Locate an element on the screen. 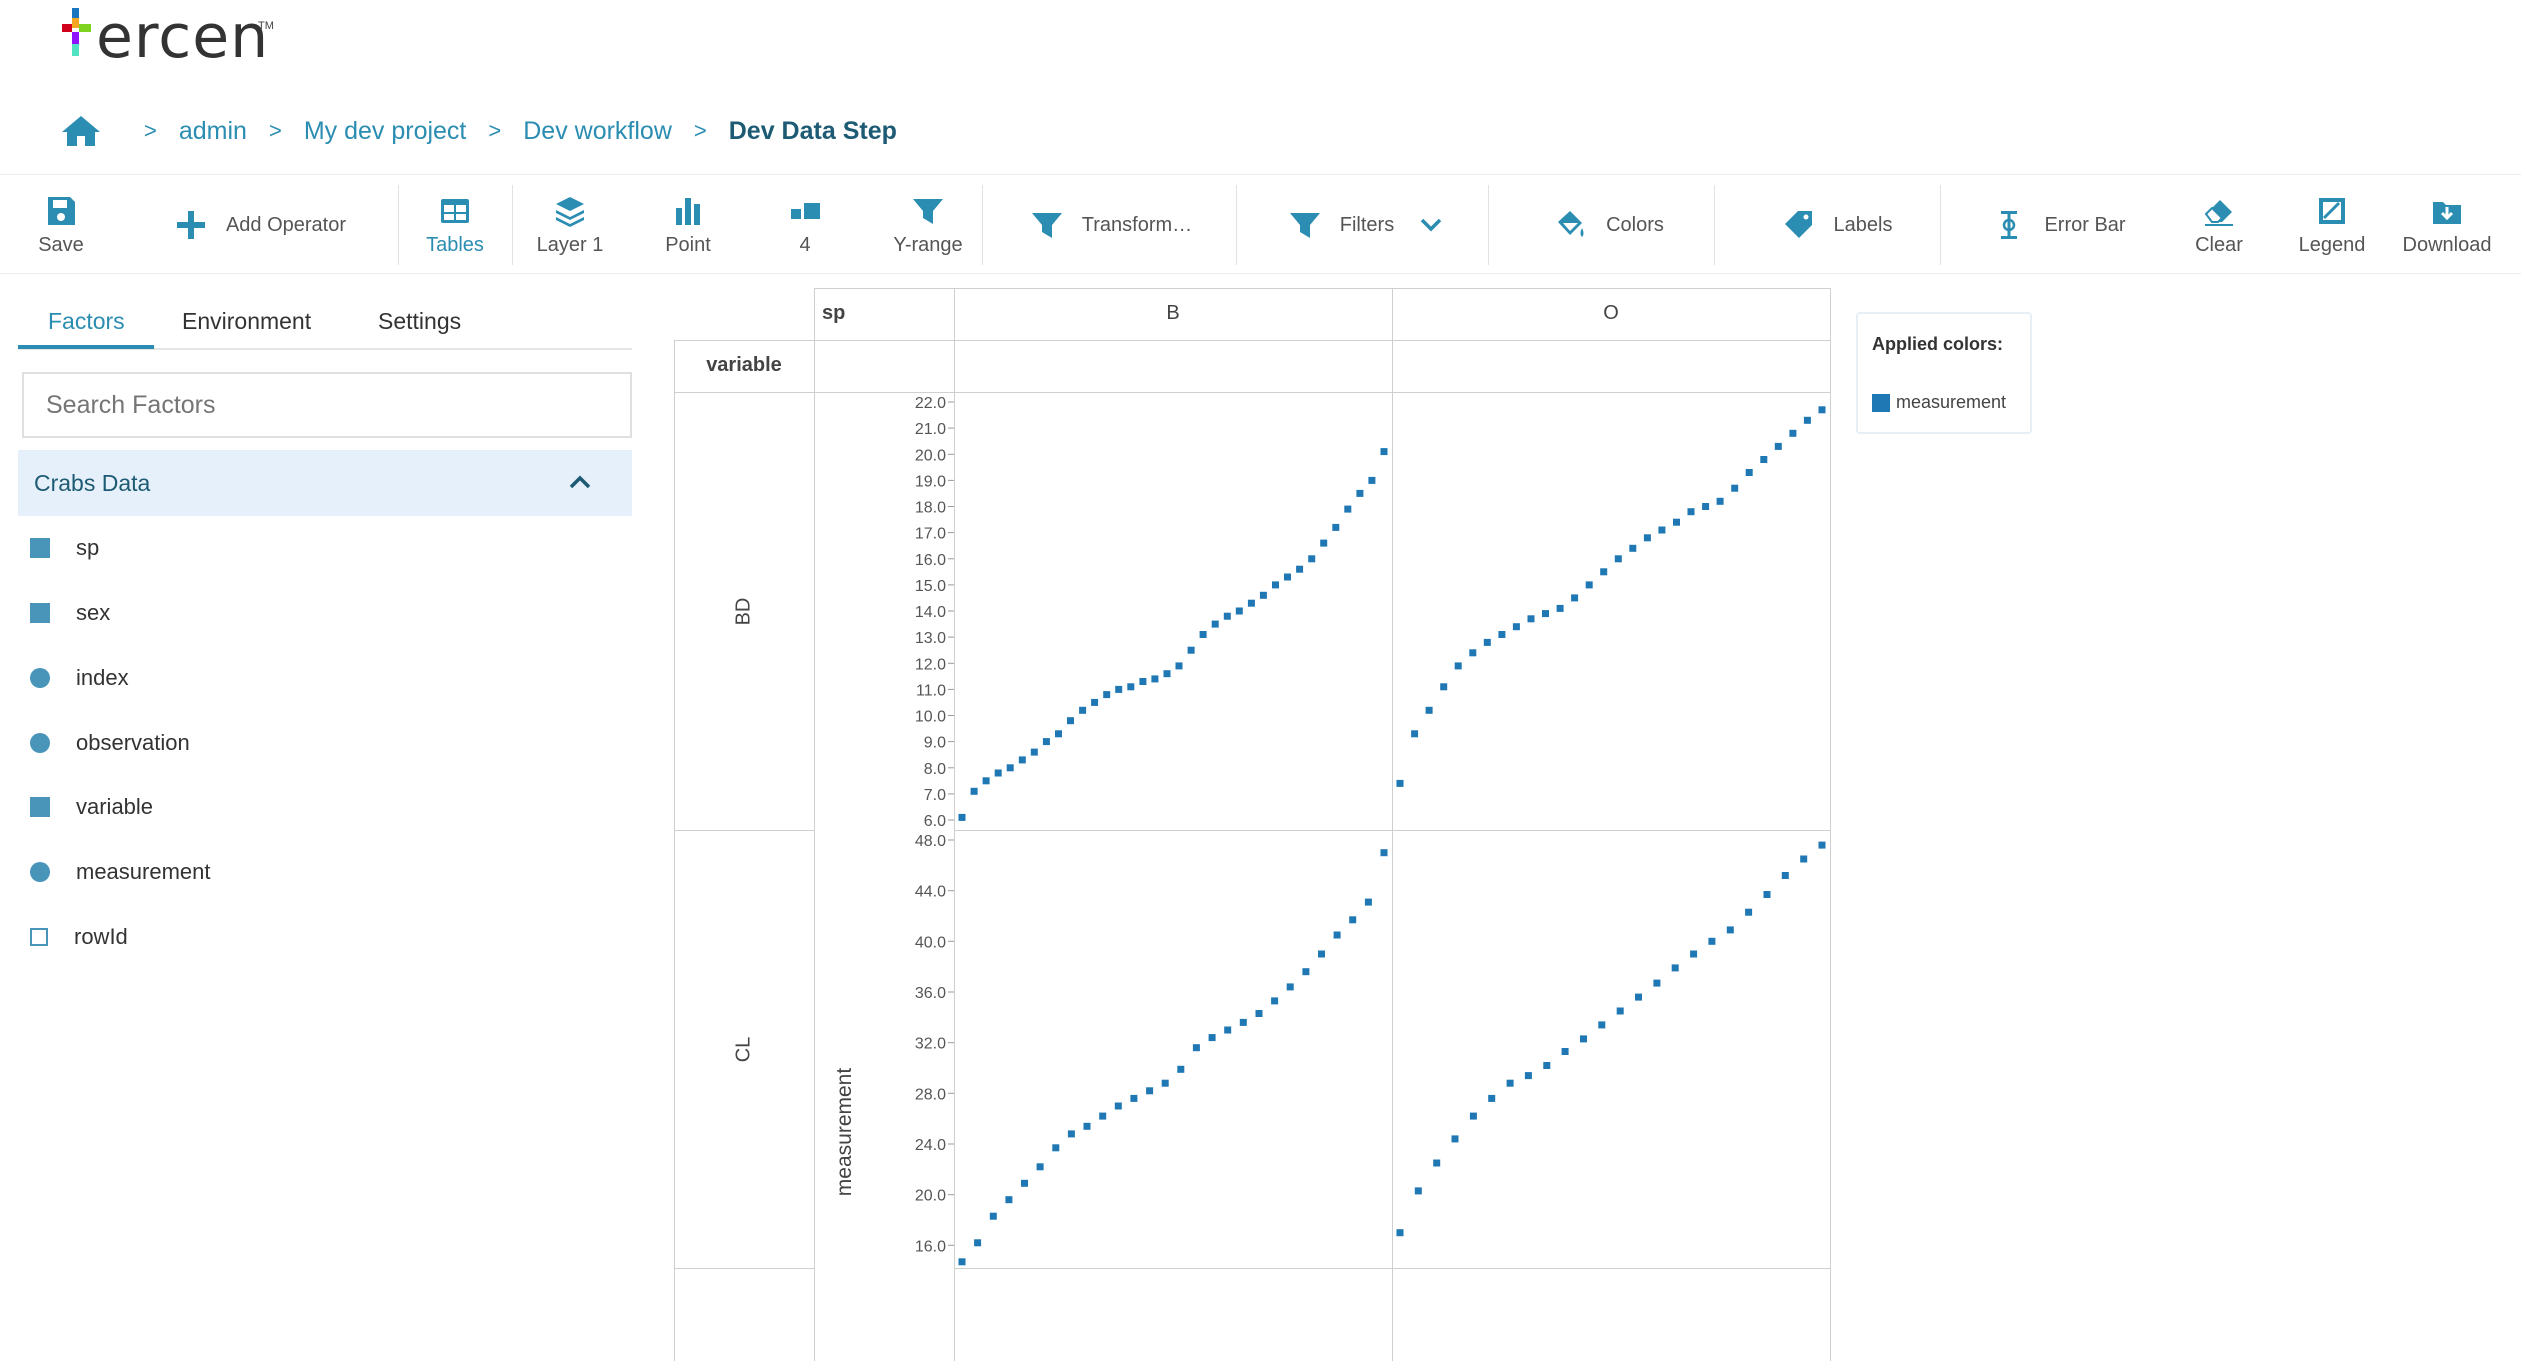  y-tick-label: 21.0 is located at coordinates (930, 429).